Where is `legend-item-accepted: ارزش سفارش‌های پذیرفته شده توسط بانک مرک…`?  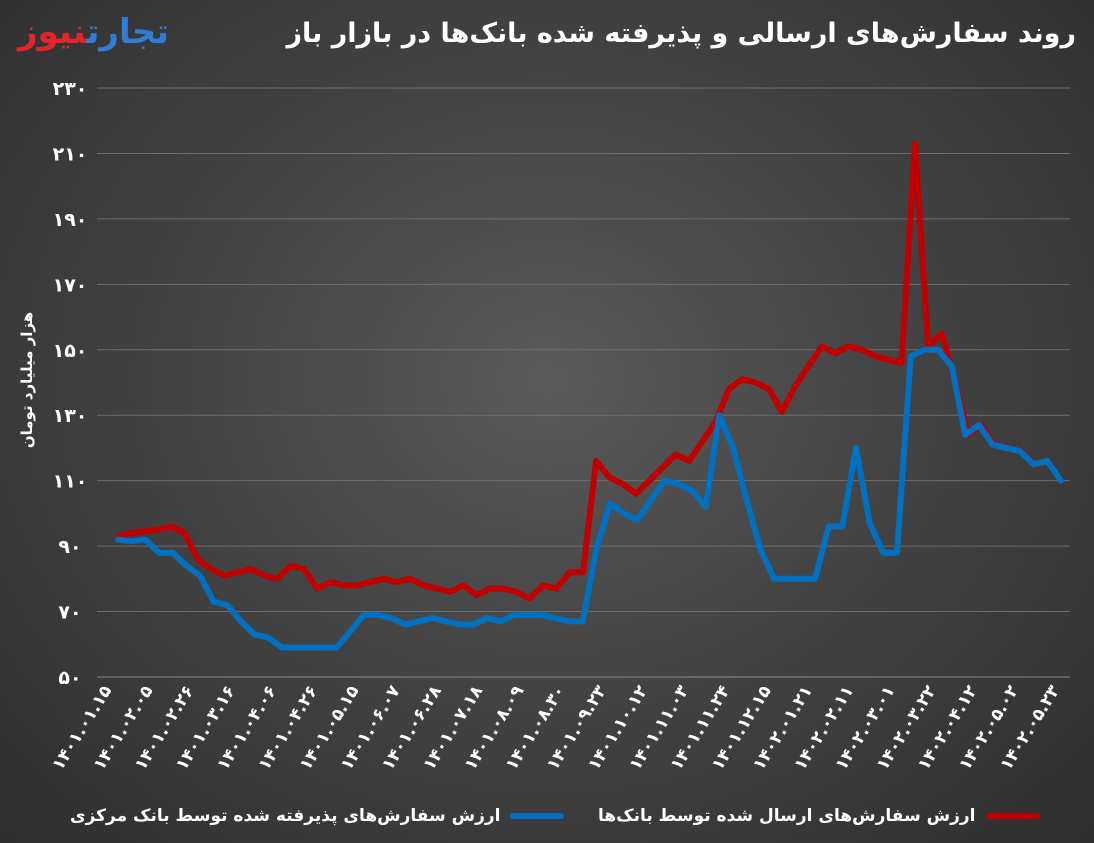 legend-item-accepted: ارزش سفارش‌های پذیرفته شده توسط بانک مرک… is located at coordinates (317, 816).